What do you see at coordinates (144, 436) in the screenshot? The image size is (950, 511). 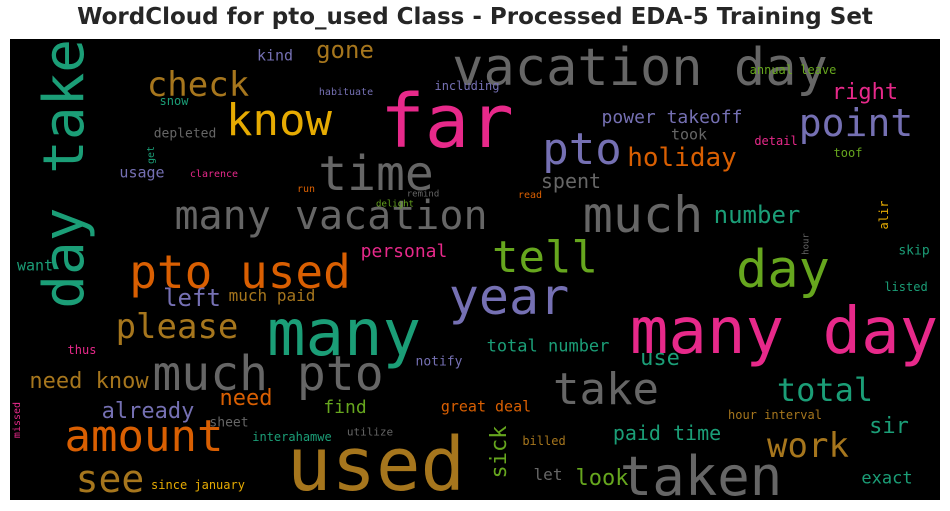 I see `word-amount: amount` at bounding box center [144, 436].